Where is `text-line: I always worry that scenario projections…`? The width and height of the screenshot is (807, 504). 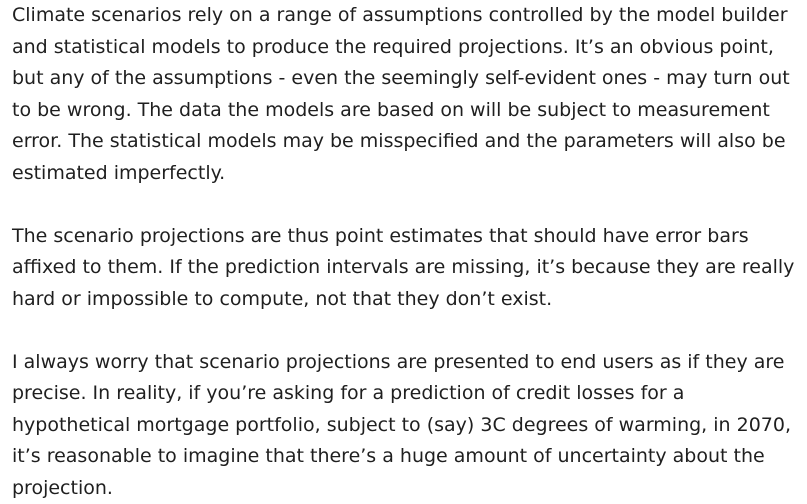
text-line: I always worry that scenario projections… is located at coordinates (398, 361).